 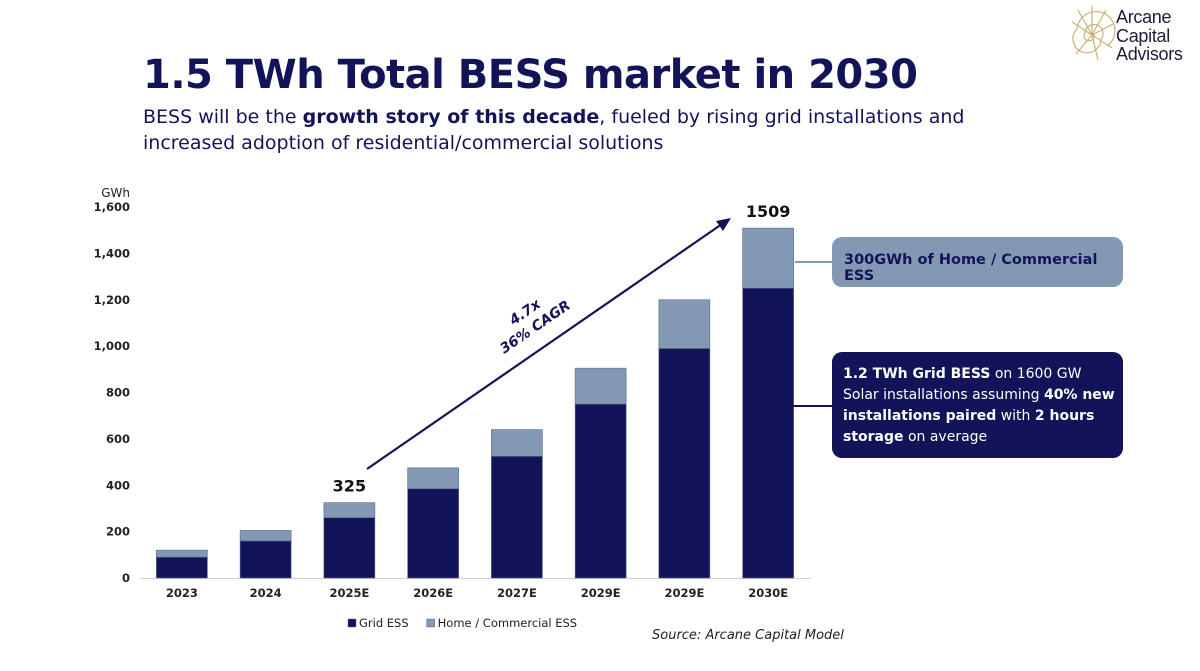 I want to click on nautilus-shell-icon, so click(x=1093, y=33).